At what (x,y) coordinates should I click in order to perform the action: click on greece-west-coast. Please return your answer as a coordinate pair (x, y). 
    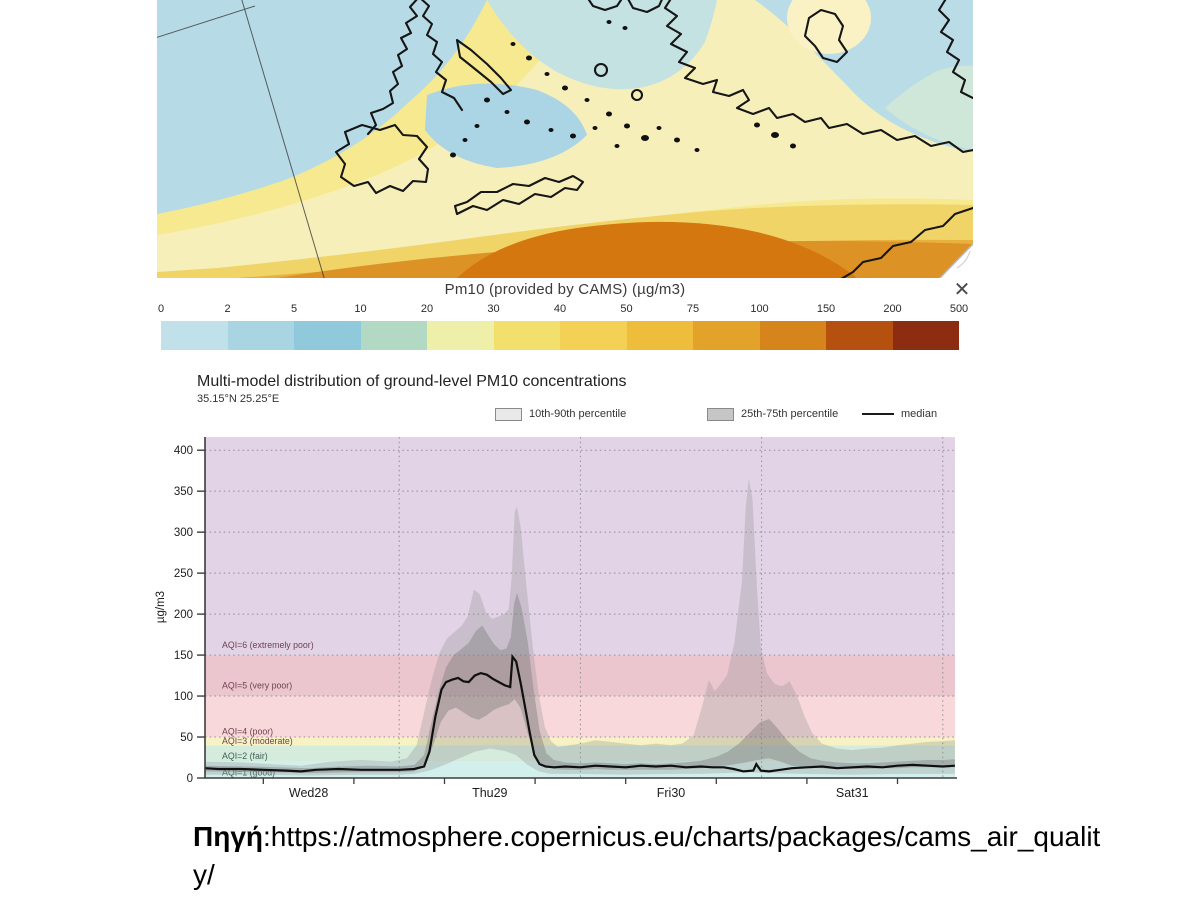
    Looking at the image, I should click on (392, 68).